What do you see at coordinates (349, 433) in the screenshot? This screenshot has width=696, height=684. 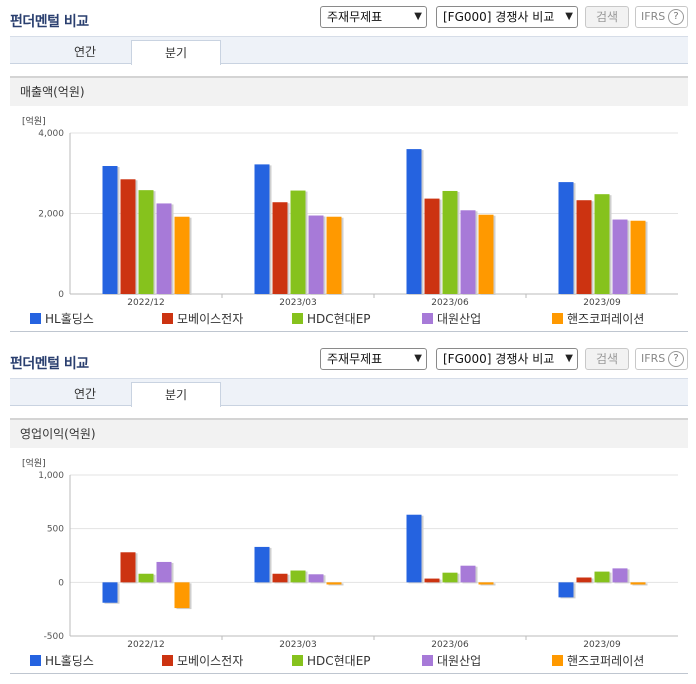 I see `section-title: 영업이익(억원)` at bounding box center [349, 433].